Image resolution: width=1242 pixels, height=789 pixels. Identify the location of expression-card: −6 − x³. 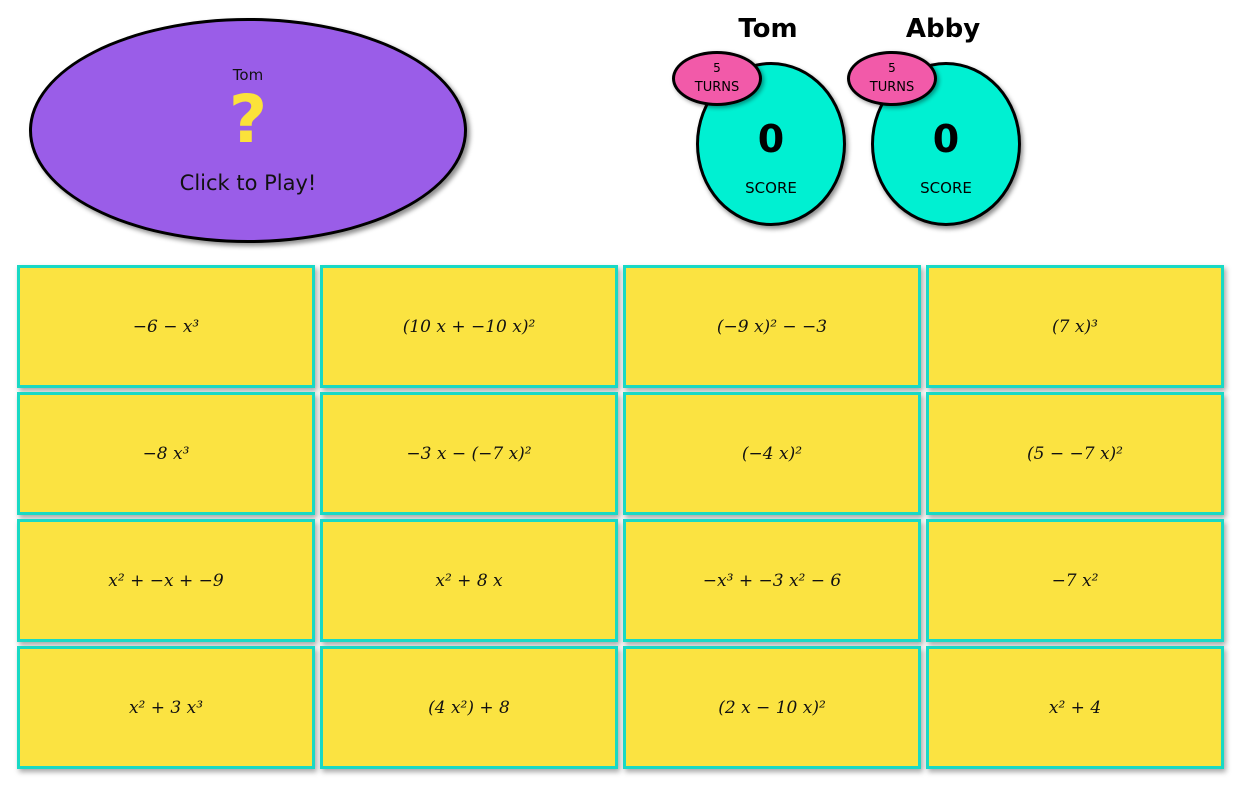
(166, 326).